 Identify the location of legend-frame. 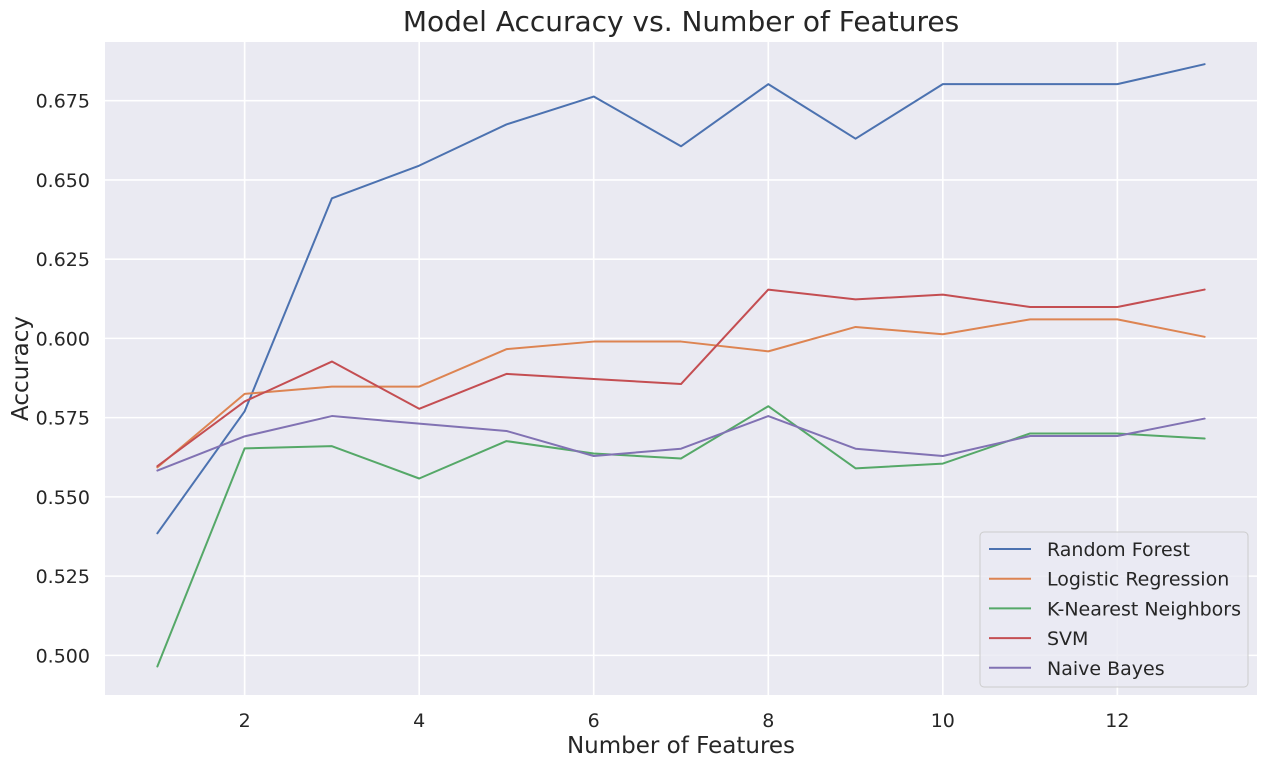
(1114, 609).